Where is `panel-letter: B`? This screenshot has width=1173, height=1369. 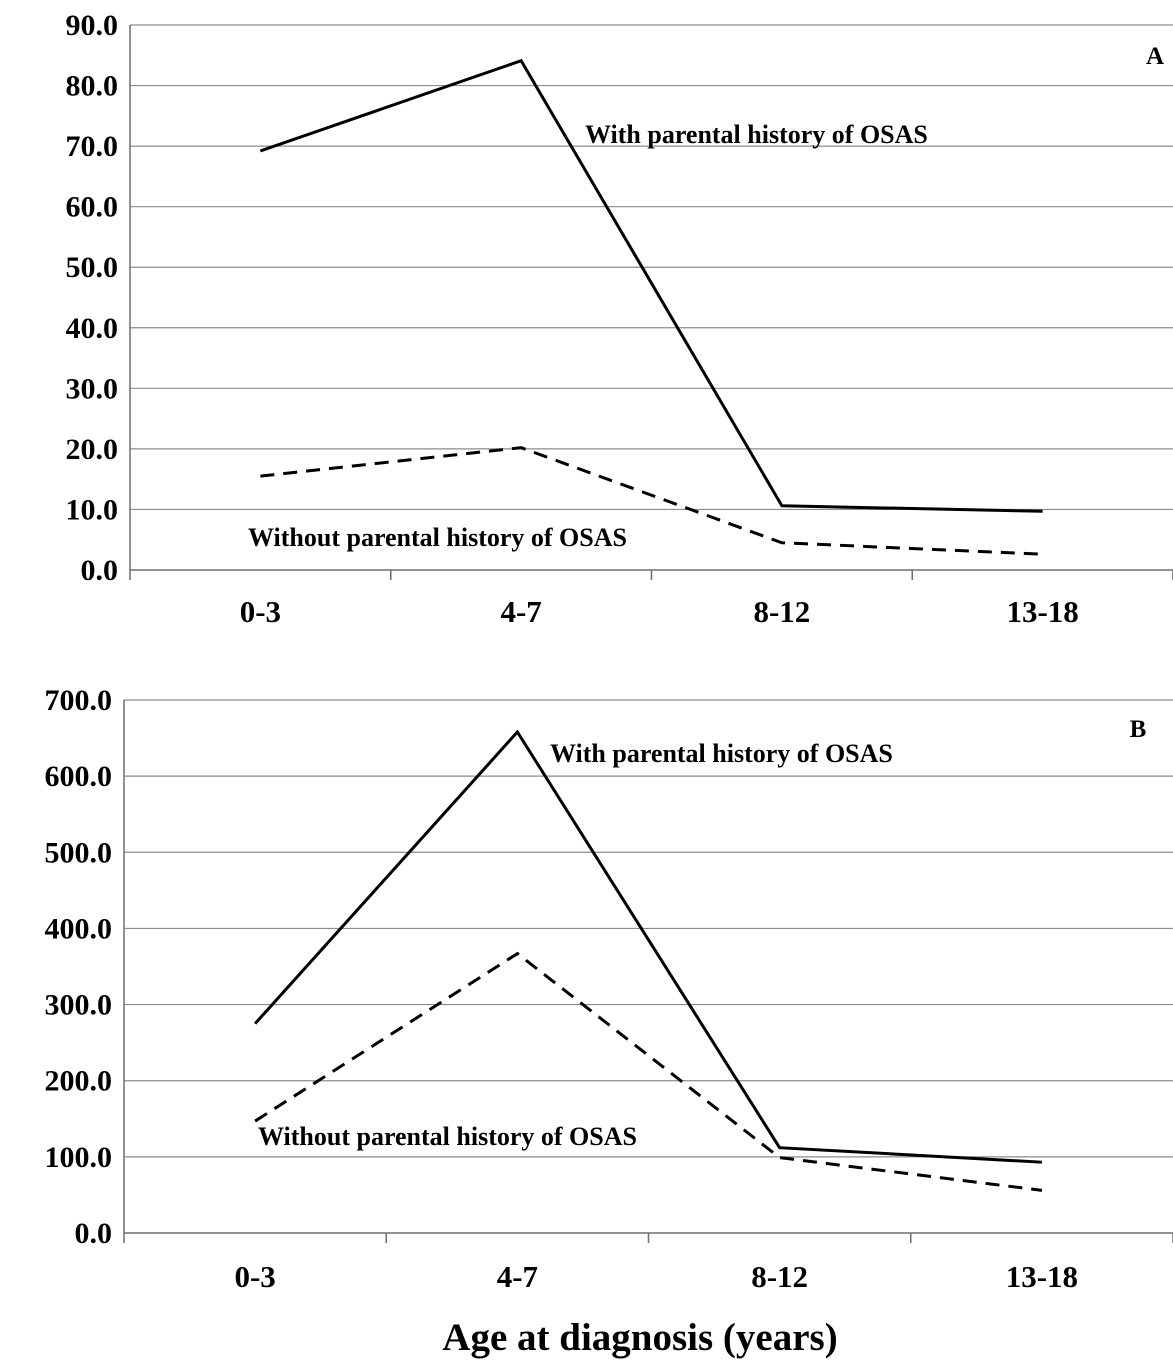 panel-letter: B is located at coordinates (1138, 729).